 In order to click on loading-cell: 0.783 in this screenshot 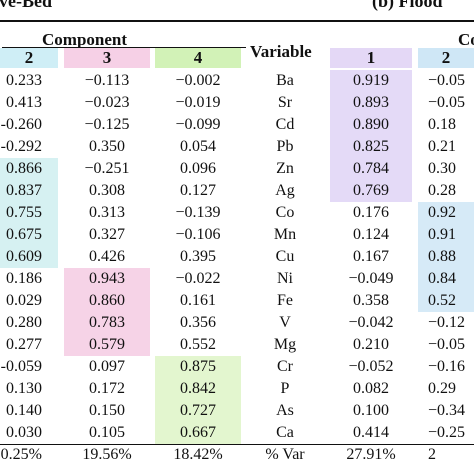, I will do `click(107, 322)`.